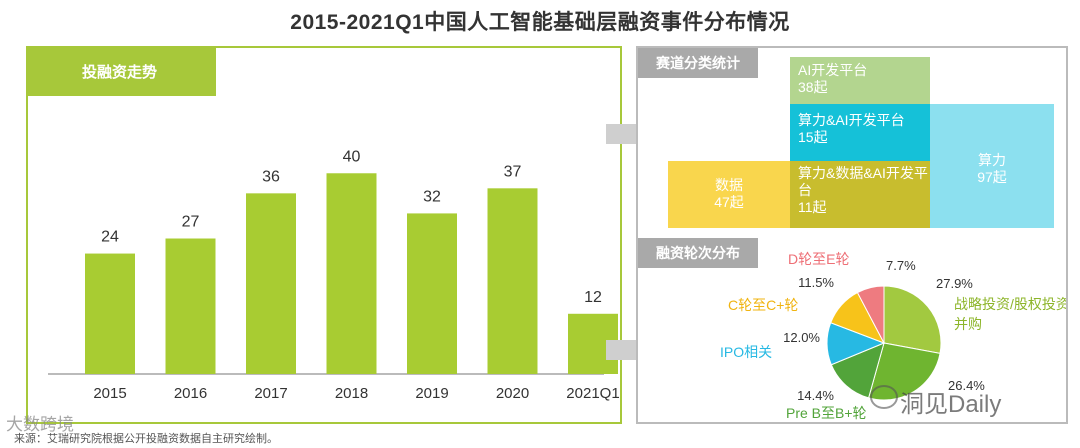 The image size is (1080, 448). Describe the element at coordinates (815, 395) in the screenshot. I see `pie-percent-label: 14.4%` at that location.